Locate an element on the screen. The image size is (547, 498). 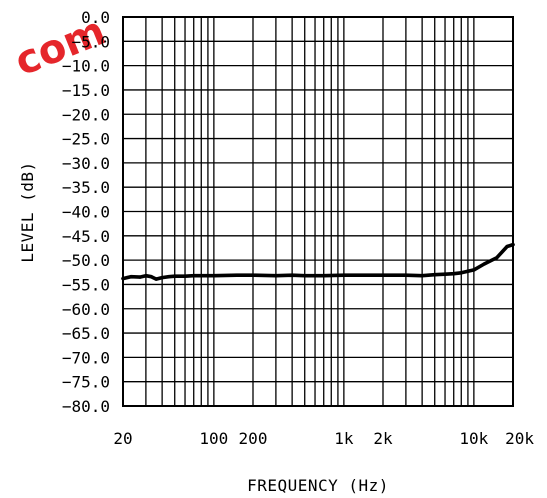
y-tick-label: −55.0 is located at coordinates (86, 284).